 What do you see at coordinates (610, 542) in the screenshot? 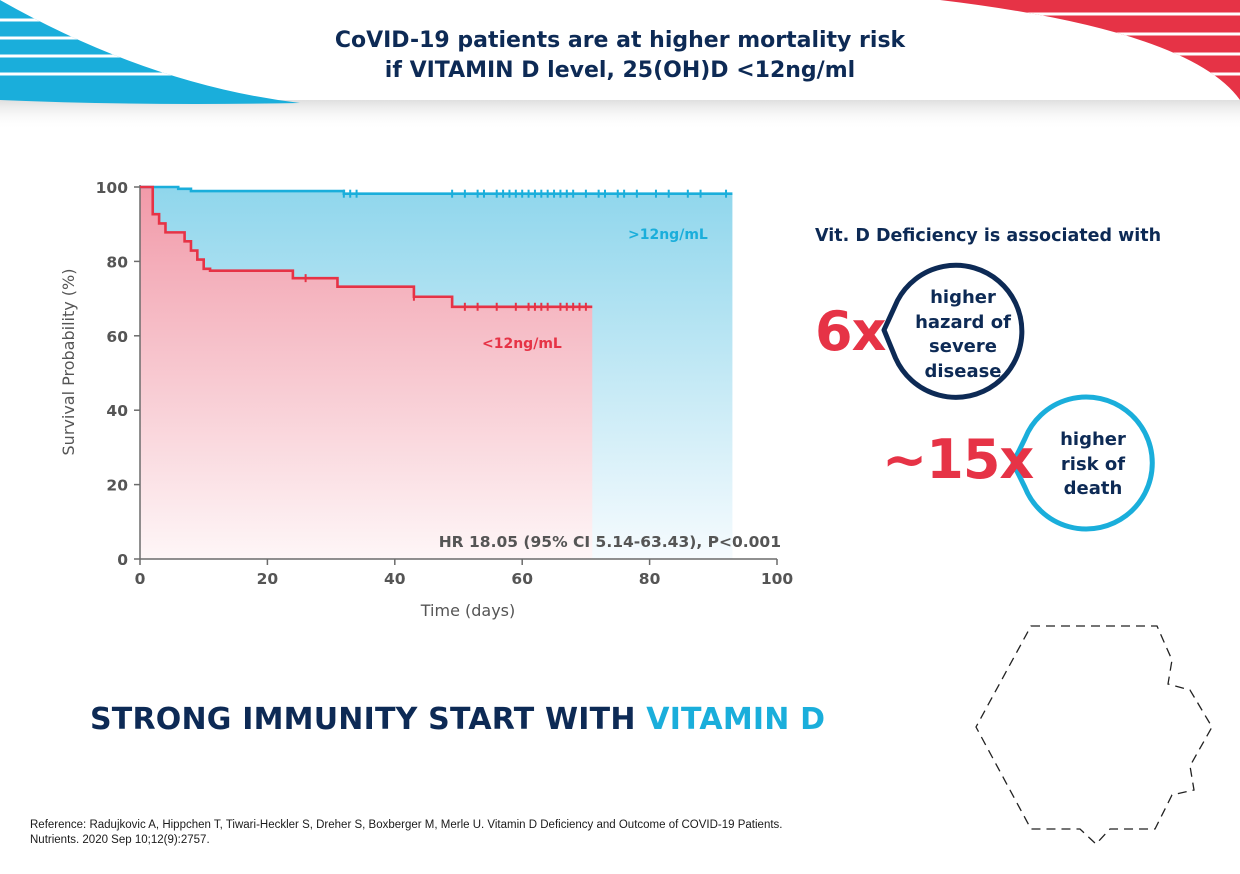
I see `hazard-ratio-annotation: HR 18.05 (95% CI 5.14-63.43), P<0.001` at bounding box center [610, 542].